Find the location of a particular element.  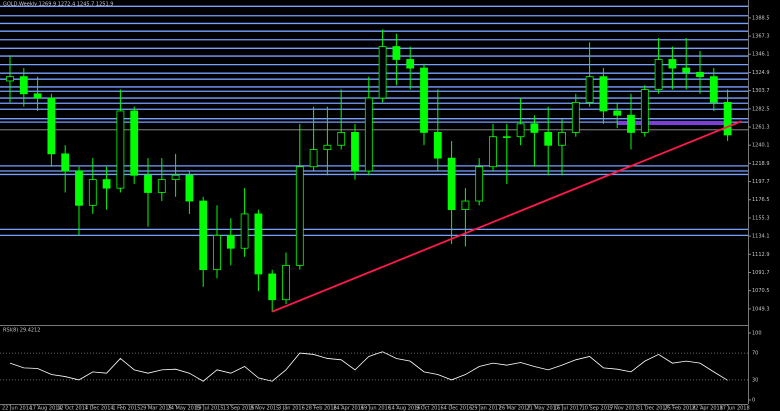

y-tick-label: 1388.5 is located at coordinates (761, 18).